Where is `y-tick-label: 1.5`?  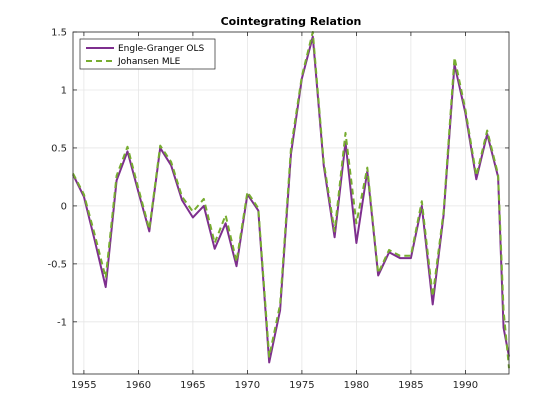
y-tick-label: 1.5 is located at coordinates (59, 33).